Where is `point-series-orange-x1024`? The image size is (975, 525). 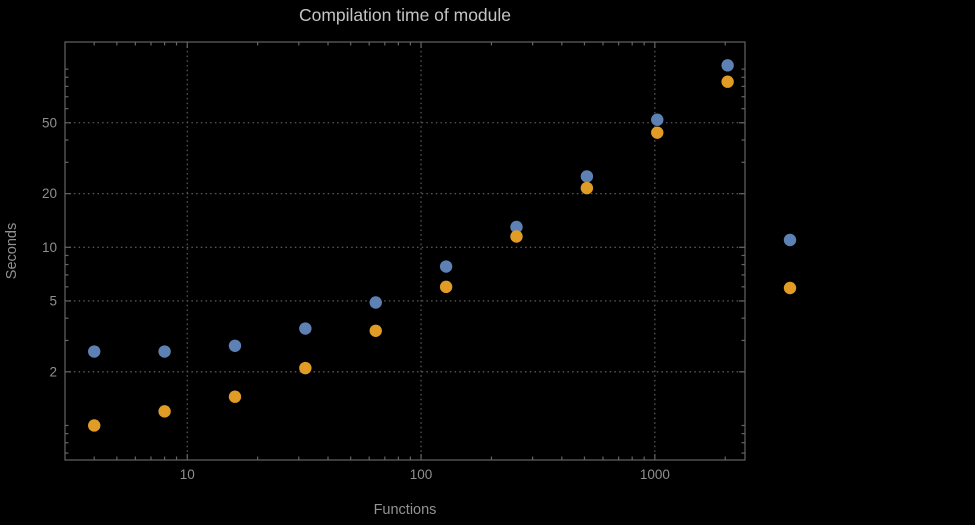
point-series-orange-x1024 is located at coordinates (657, 132).